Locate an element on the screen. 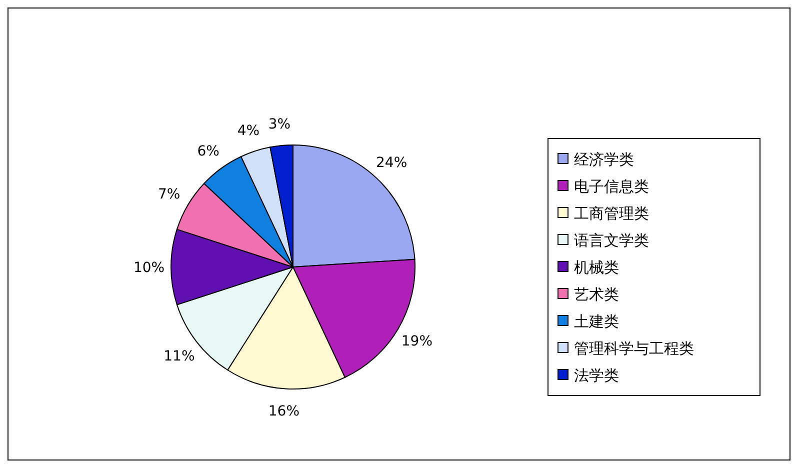 Image resolution: width=800 pixels, height=470 pixels. data-label: 10% is located at coordinates (149, 268).